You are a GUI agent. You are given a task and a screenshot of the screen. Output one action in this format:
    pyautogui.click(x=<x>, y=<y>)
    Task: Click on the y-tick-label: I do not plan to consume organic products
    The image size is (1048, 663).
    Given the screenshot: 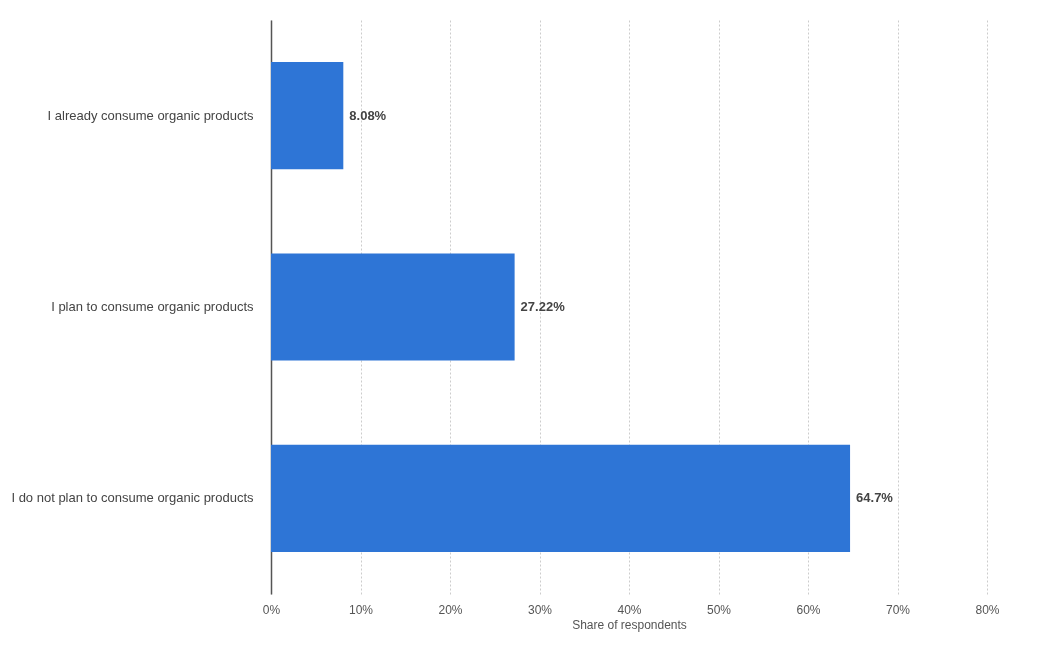 What is the action you would take?
    pyautogui.click(x=132, y=498)
    